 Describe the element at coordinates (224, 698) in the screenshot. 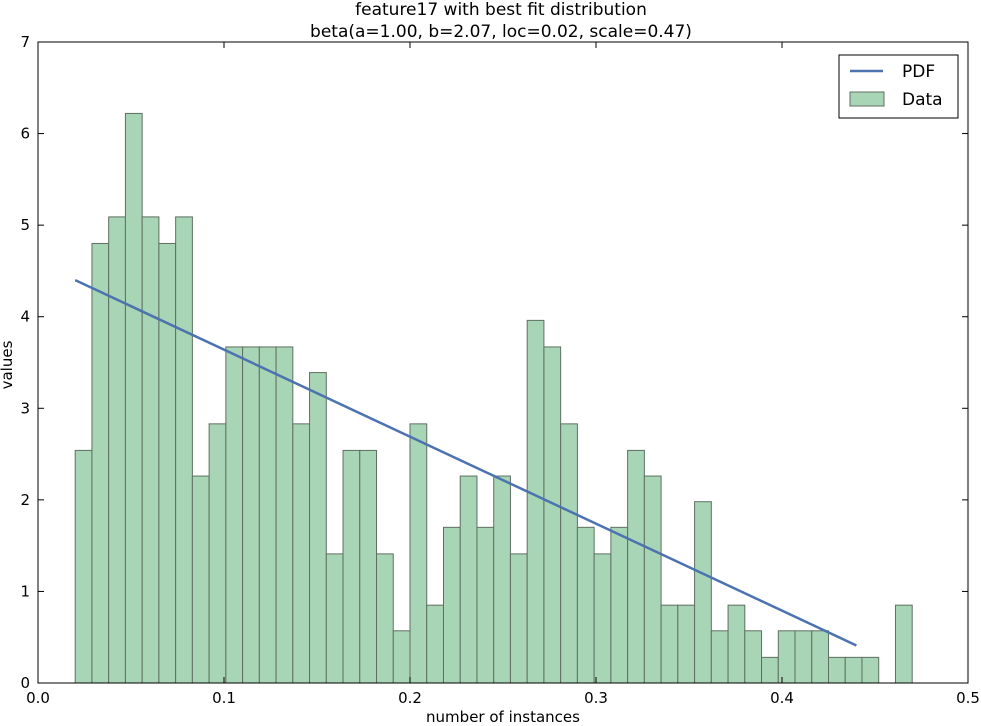

I see `x-tick-label: 0.1` at that location.